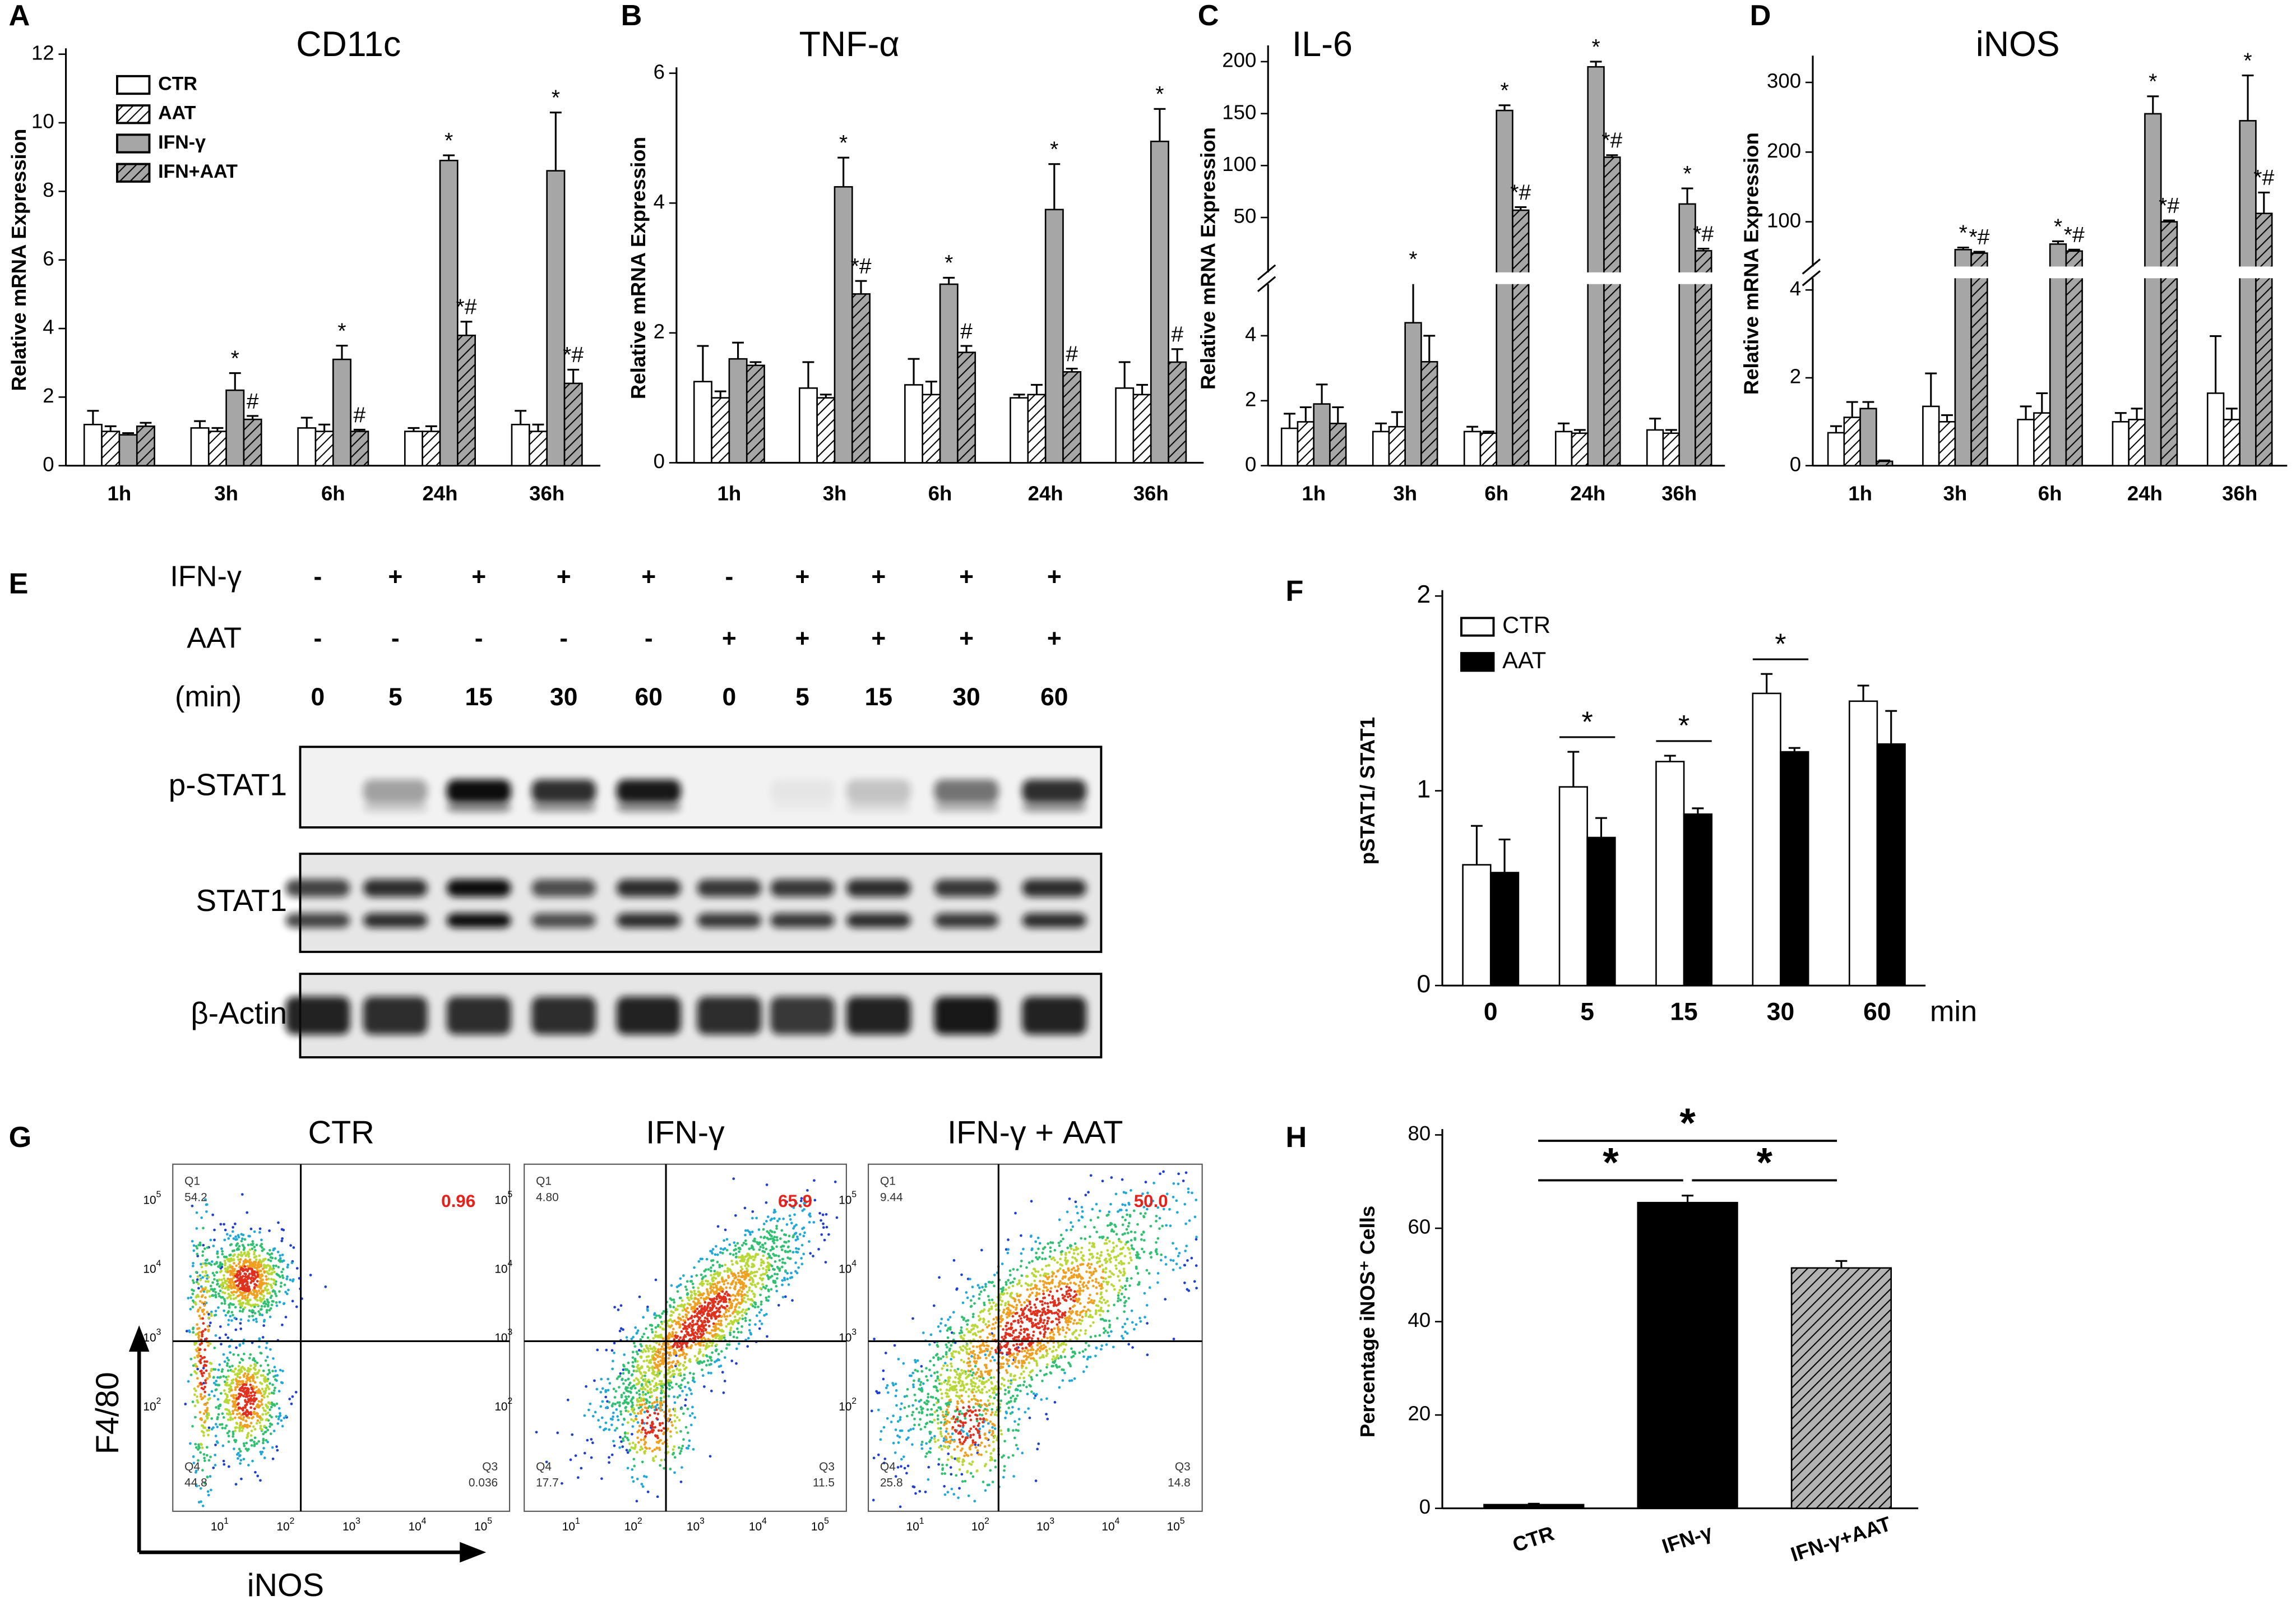 This screenshot has width=2296, height=1605. I want to click on tick-exponent: 1, so click(577, 1521).